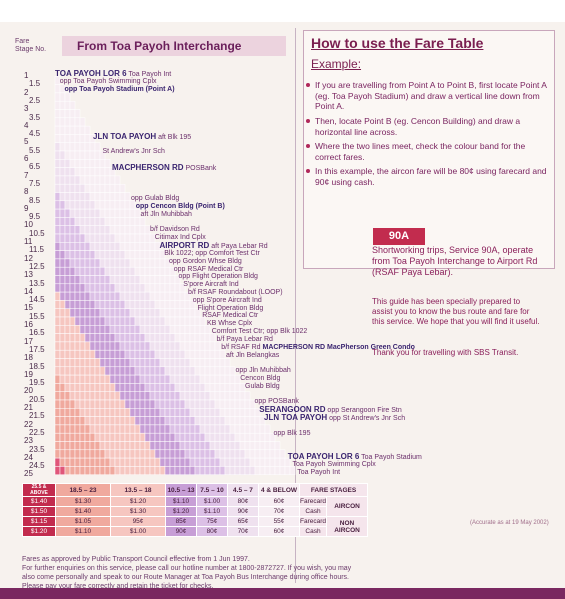 This screenshot has width=565, height=599. What do you see at coordinates (83, 490) in the screenshot?
I see `fare-header-cell: 18.5 – 23` at bounding box center [83, 490].